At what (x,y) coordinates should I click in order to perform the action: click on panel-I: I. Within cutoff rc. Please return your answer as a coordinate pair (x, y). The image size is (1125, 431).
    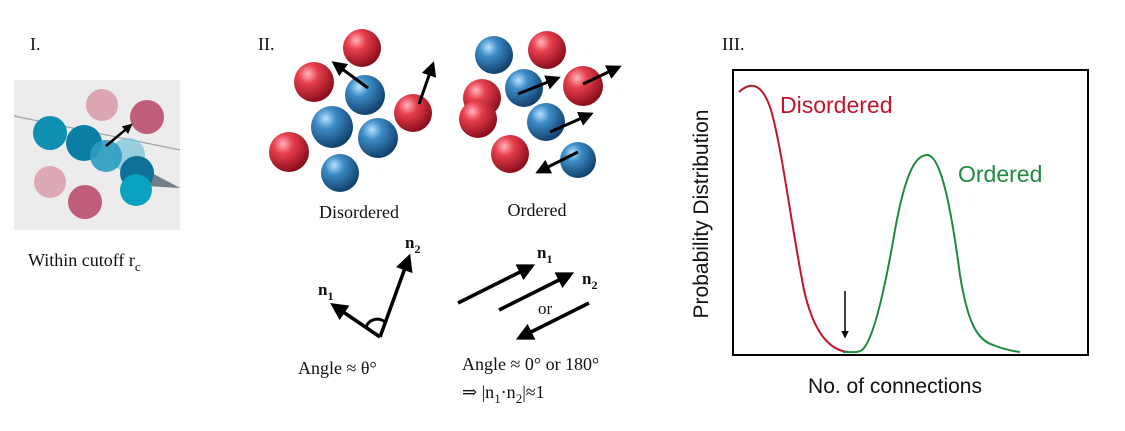
    Looking at the image, I should click on (97, 154).